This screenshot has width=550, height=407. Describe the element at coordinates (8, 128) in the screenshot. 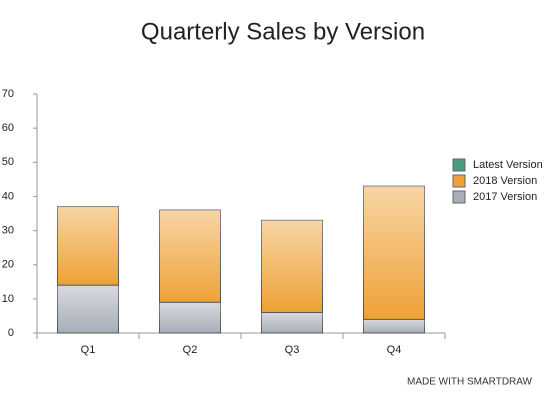

I see `y-tick-label: 60` at that location.